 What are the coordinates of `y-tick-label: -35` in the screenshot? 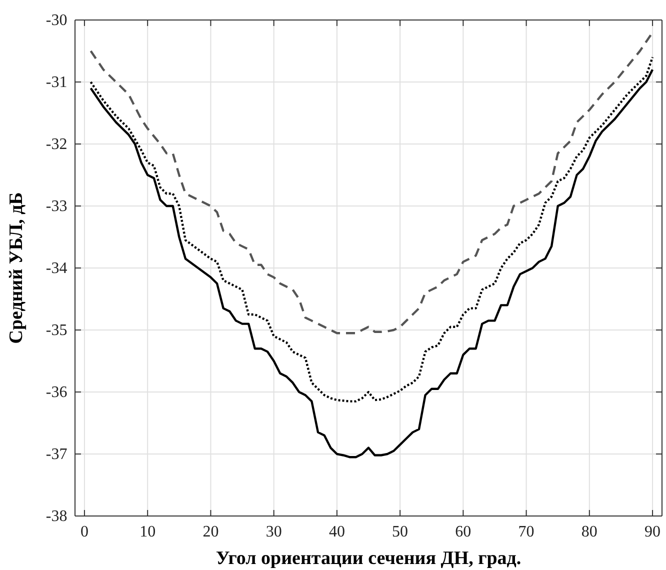 It's located at (57, 331).